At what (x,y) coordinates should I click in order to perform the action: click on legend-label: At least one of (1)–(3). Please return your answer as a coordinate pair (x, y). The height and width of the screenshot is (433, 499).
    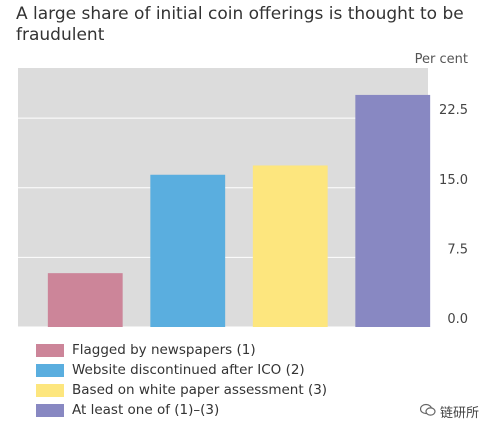
    Looking at the image, I should click on (146, 410).